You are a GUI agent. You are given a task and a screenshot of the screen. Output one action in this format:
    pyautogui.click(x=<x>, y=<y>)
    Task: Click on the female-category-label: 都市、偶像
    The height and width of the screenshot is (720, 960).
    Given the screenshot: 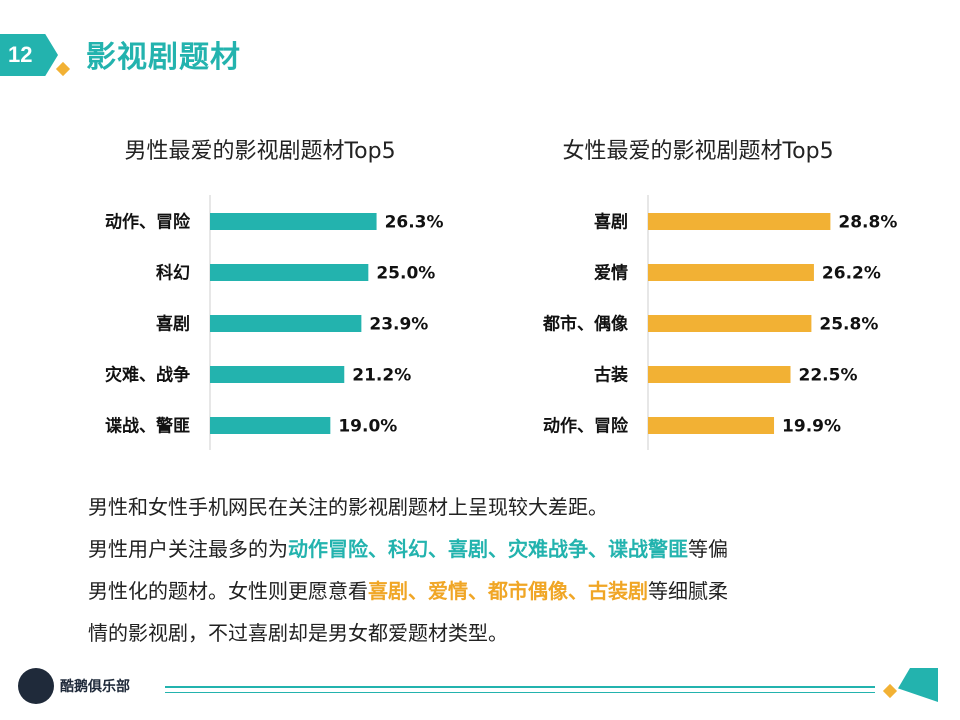 What is the action you would take?
    pyautogui.click(x=585, y=324)
    